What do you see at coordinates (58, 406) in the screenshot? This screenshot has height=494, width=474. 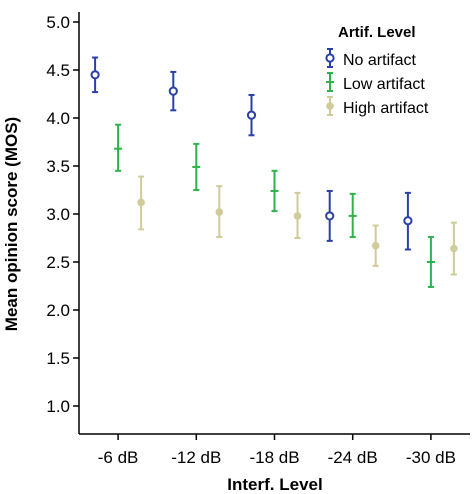 I see `y-tick-label: 1.0` at bounding box center [58, 406].